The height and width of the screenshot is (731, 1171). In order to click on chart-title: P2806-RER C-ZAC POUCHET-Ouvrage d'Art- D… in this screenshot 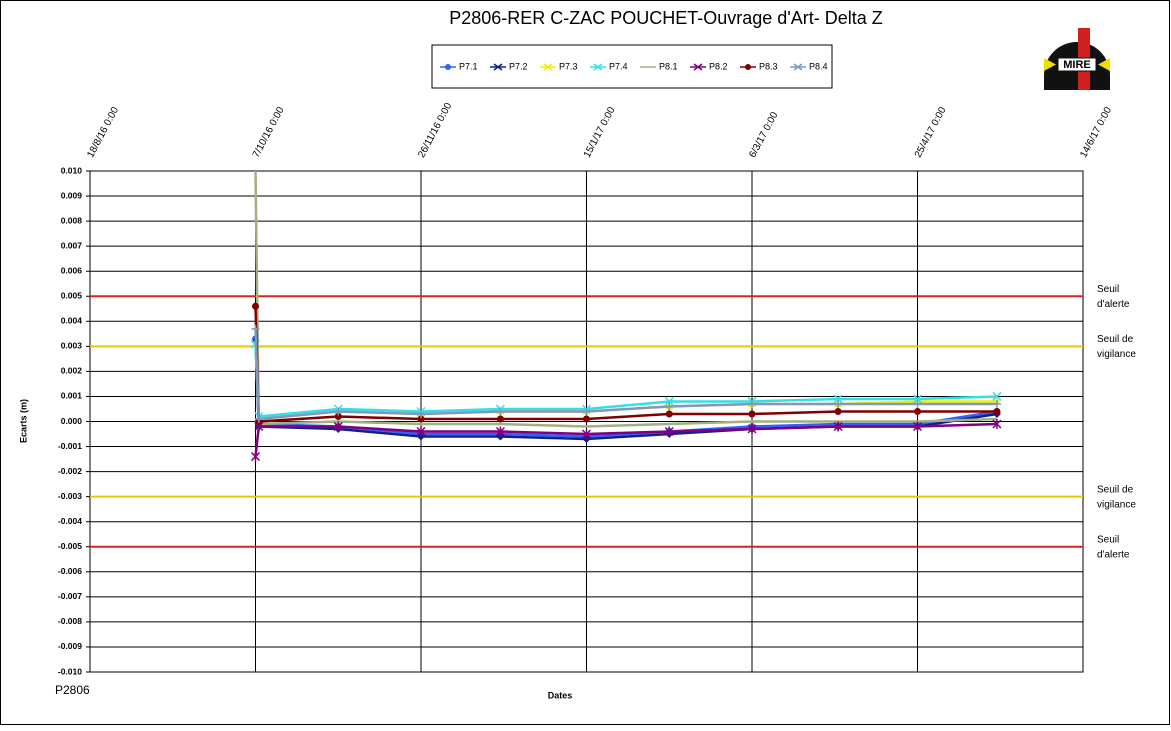, I will do `click(666, 18)`.